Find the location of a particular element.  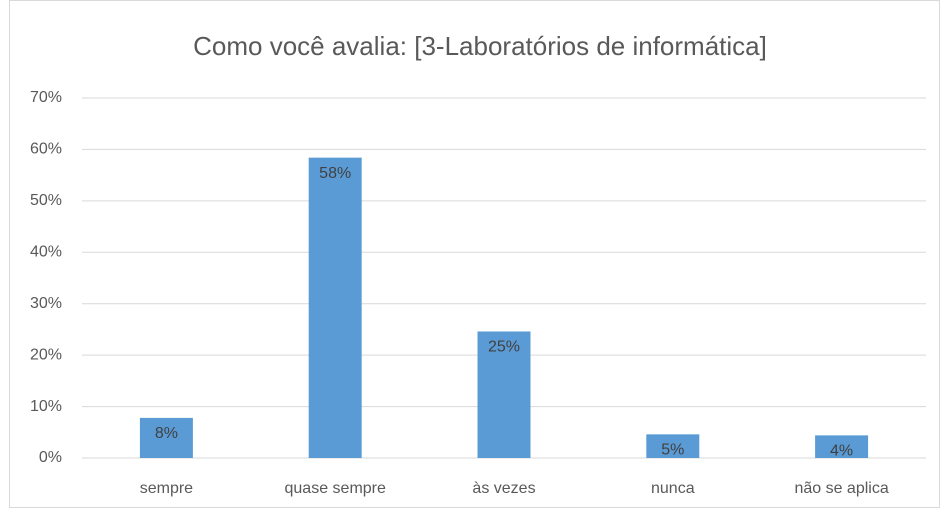

x-tick-label: quase sempre is located at coordinates (335, 488).